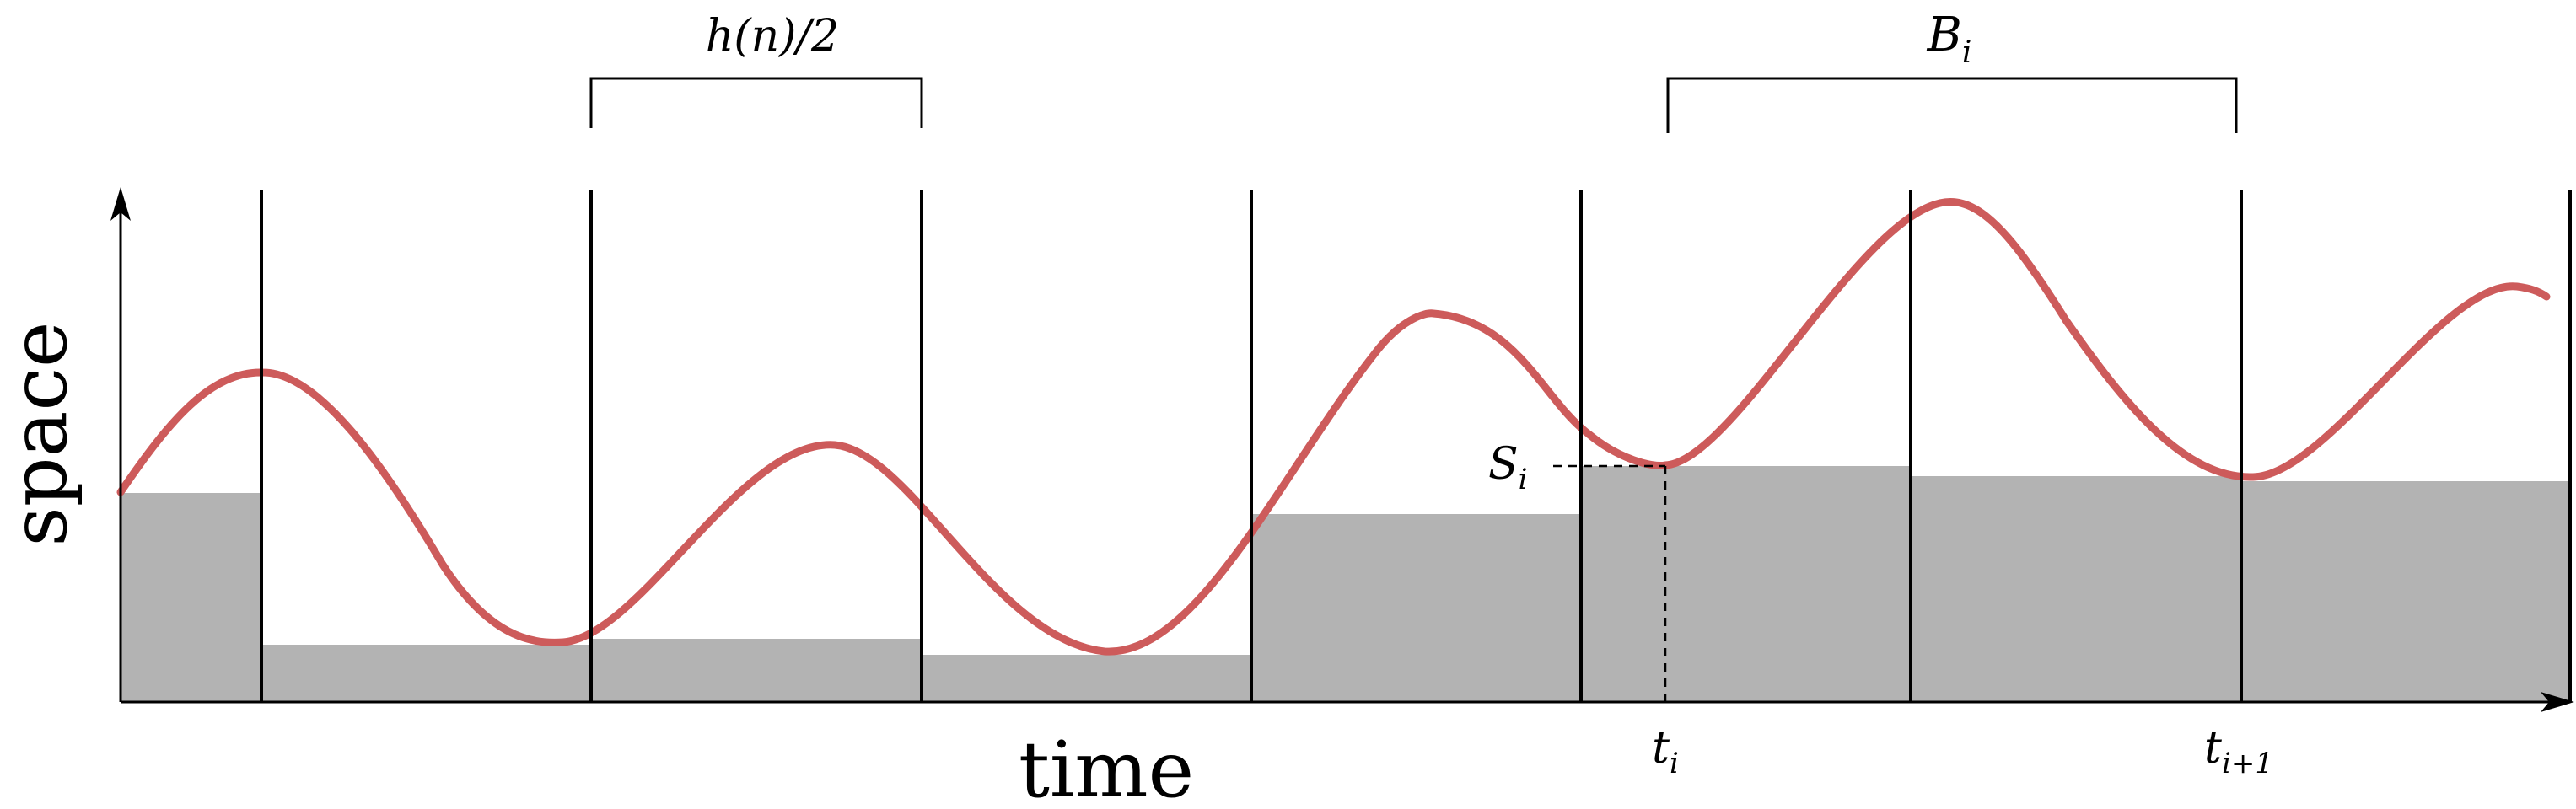 This screenshot has height=809, width=2576. Describe the element at coordinates (1523, 479) in the screenshot. I see `s-subscript: i` at that location.